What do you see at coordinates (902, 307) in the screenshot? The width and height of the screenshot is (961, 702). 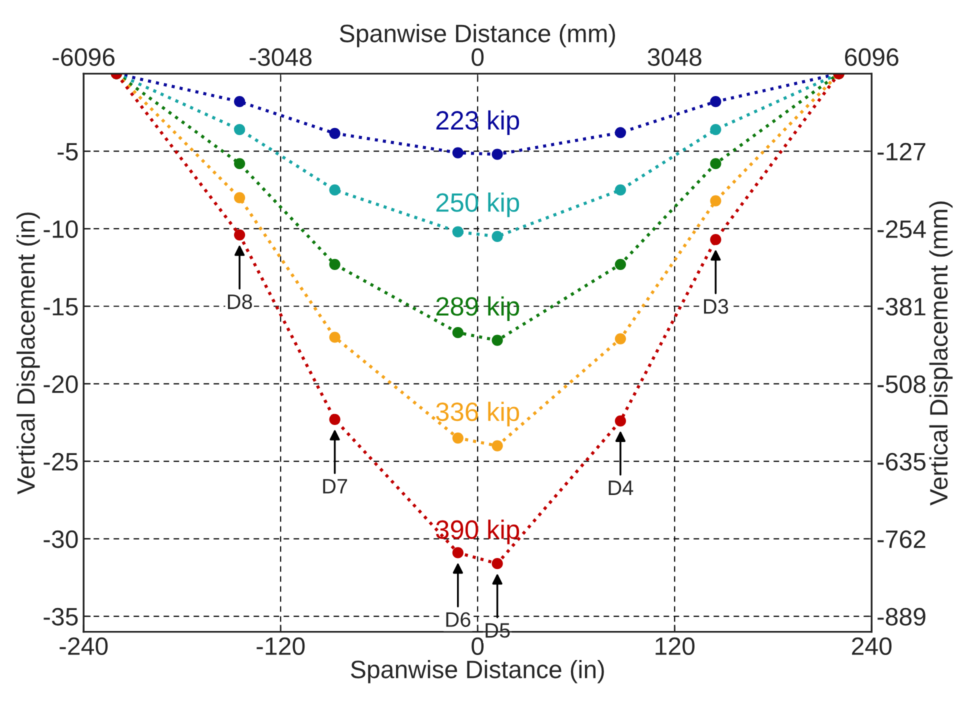 I see `y2-tick-label: -381` at bounding box center [902, 307].